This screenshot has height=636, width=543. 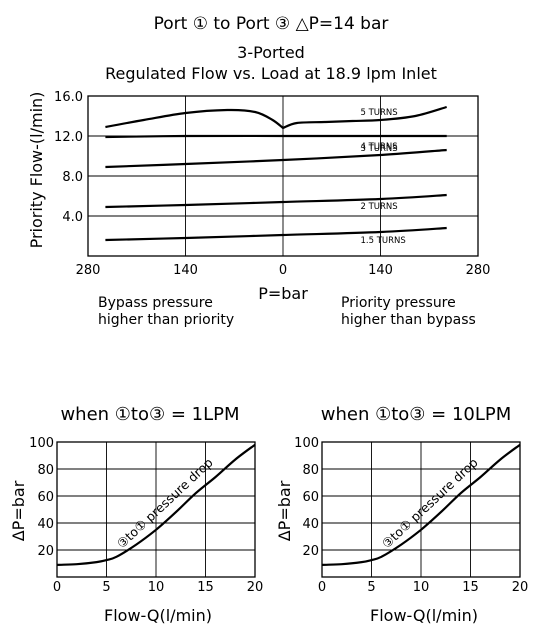 What do you see at coordinates (68, 97) in the screenshot?
I see `main-y-tick-label: 16.0` at bounding box center [68, 97].